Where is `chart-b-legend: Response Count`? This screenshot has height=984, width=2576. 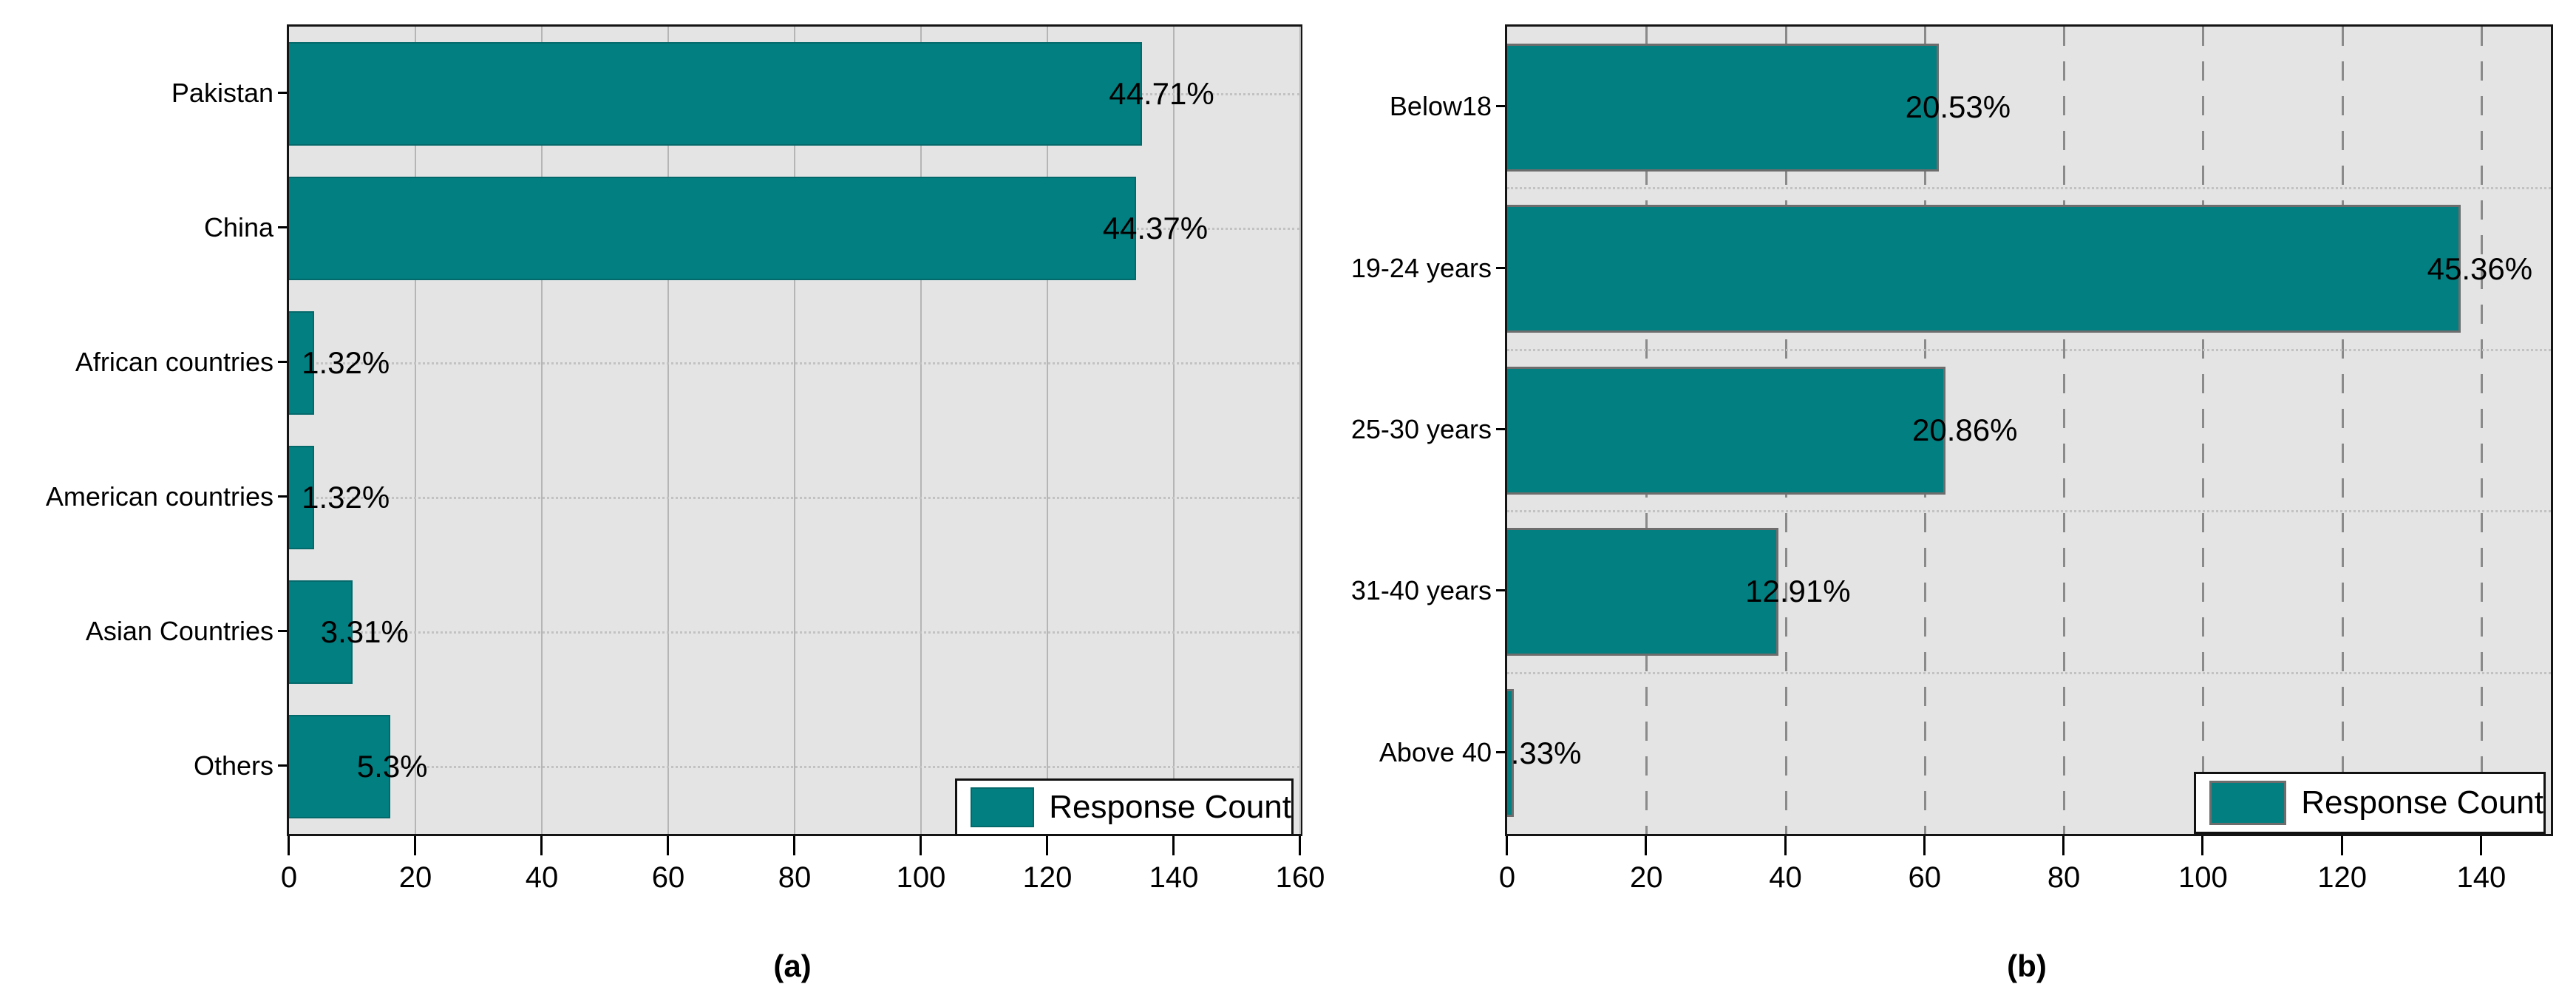
chart-b-legend: Response Count is located at coordinates (2370, 803).